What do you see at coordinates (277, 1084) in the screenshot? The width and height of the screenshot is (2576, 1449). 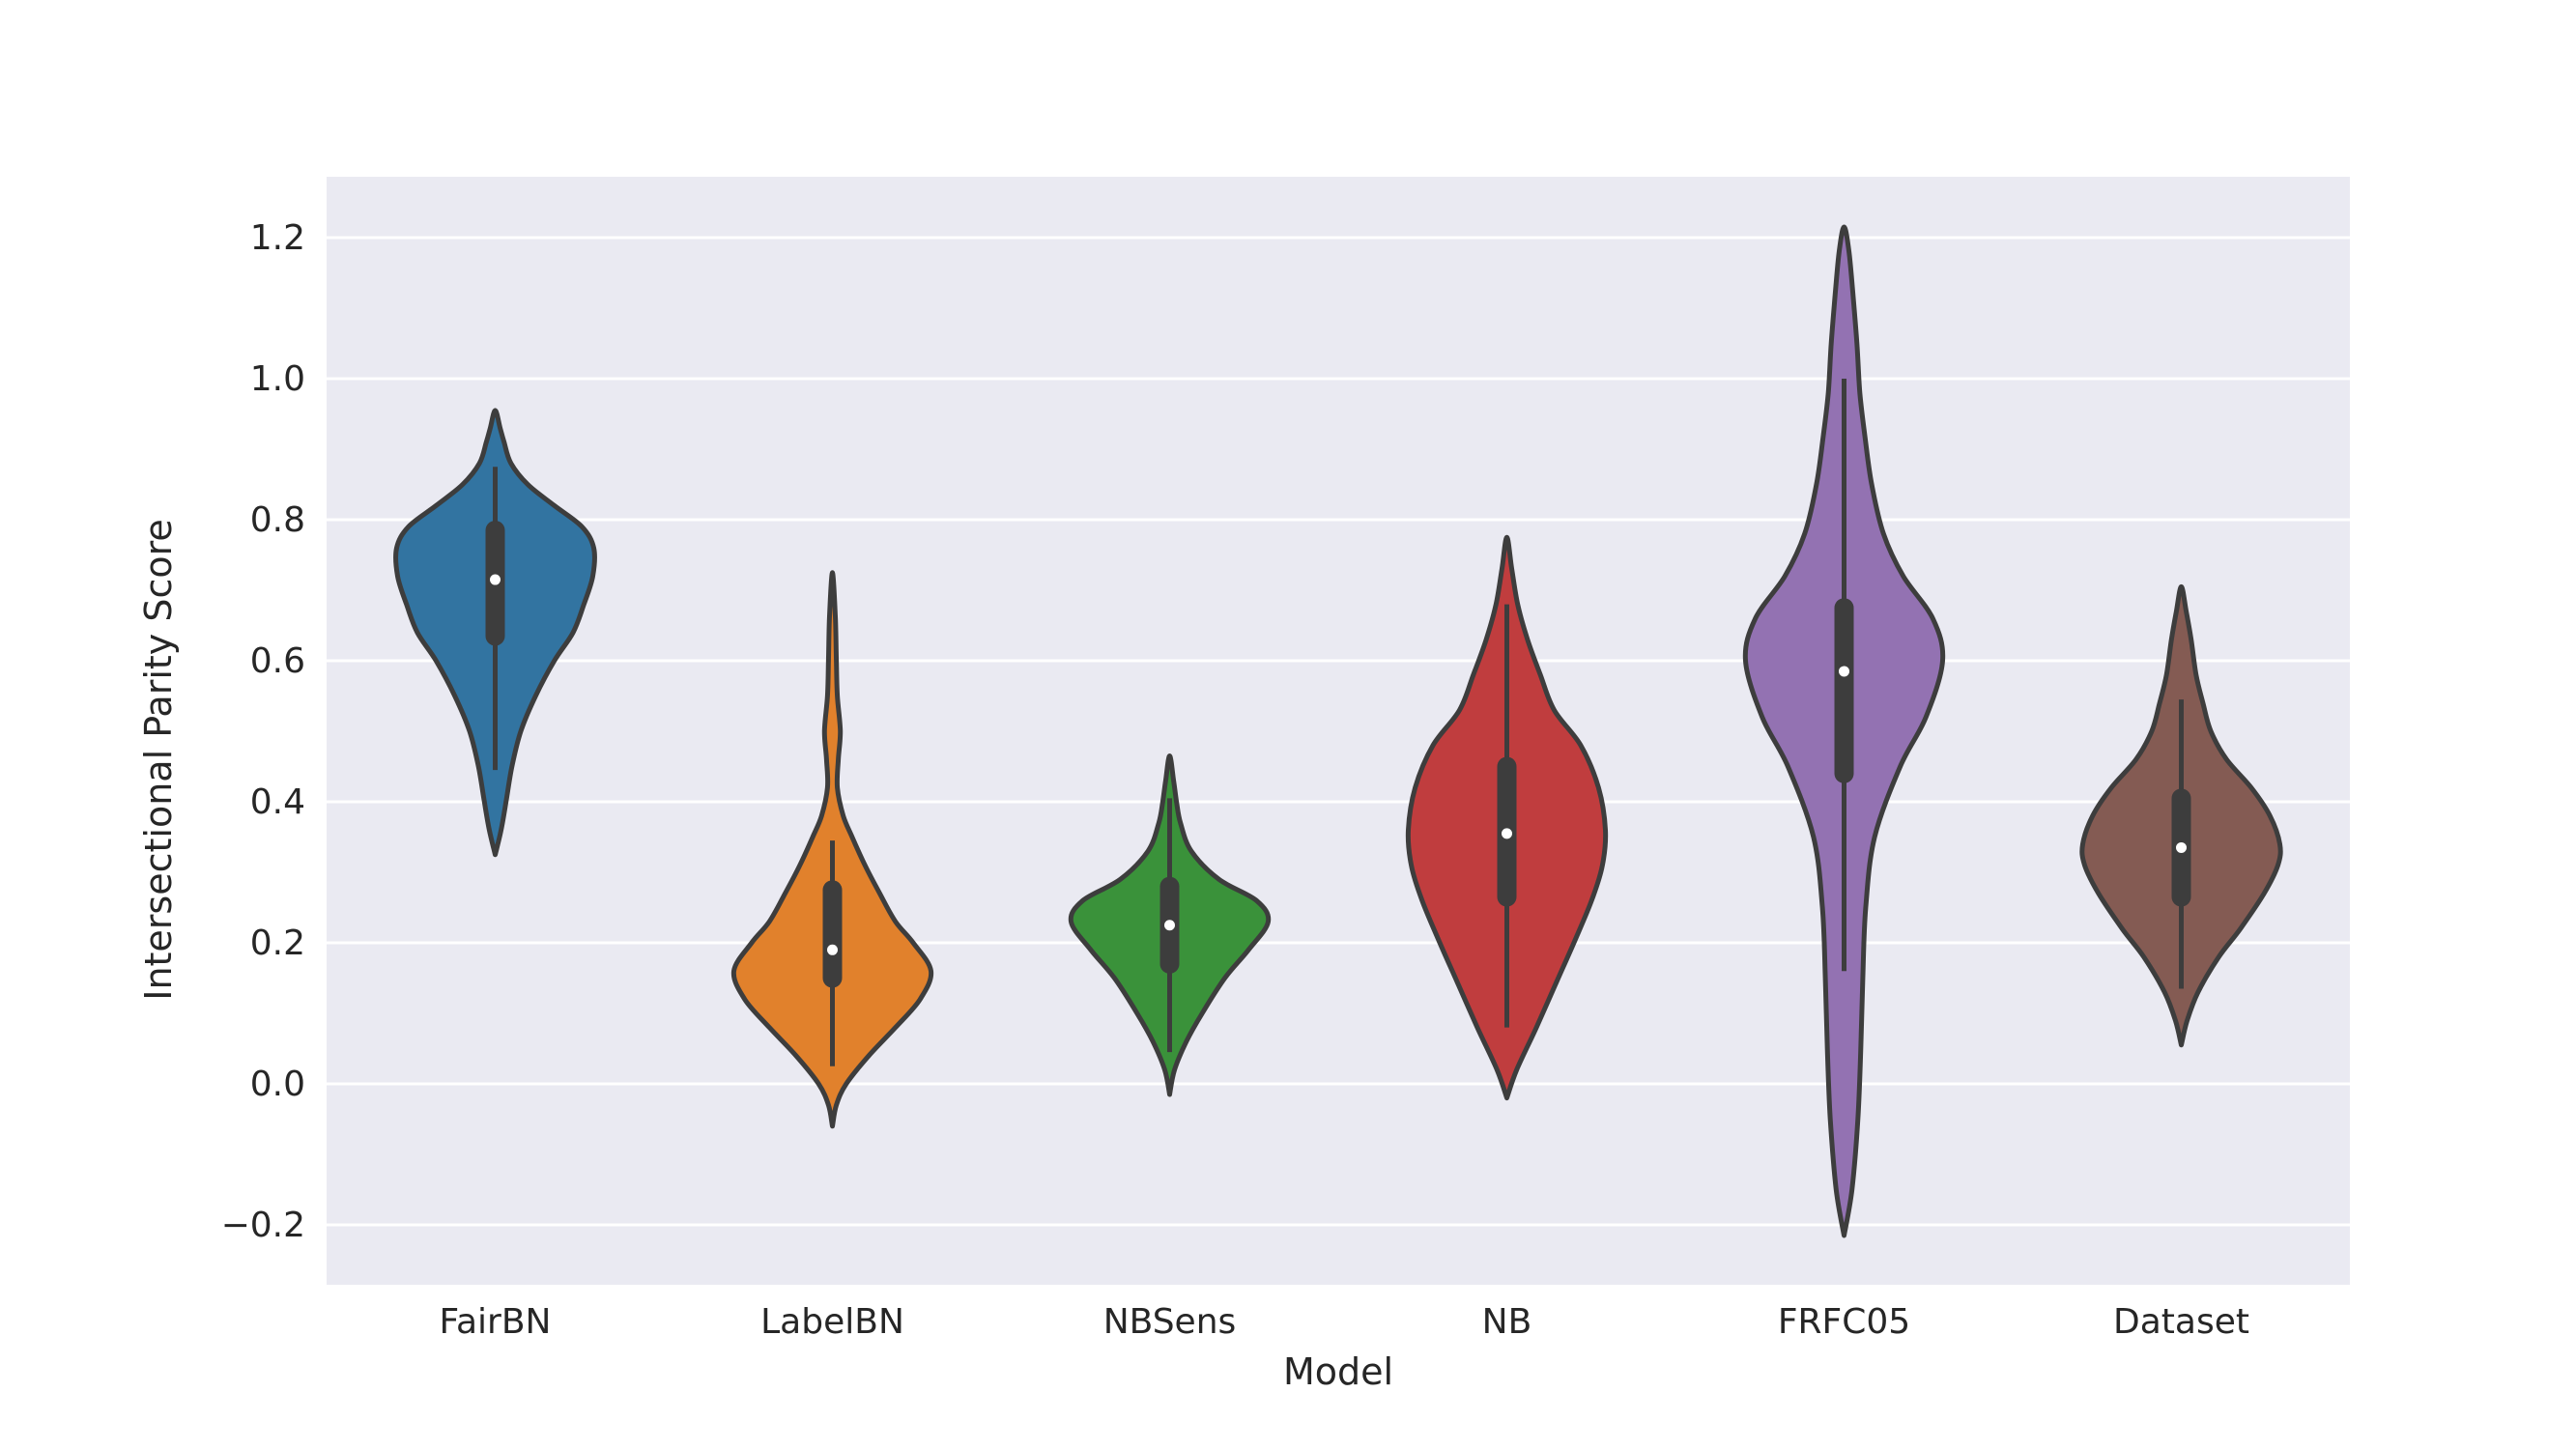 I see `y-tick-label: 0.0` at bounding box center [277, 1084].